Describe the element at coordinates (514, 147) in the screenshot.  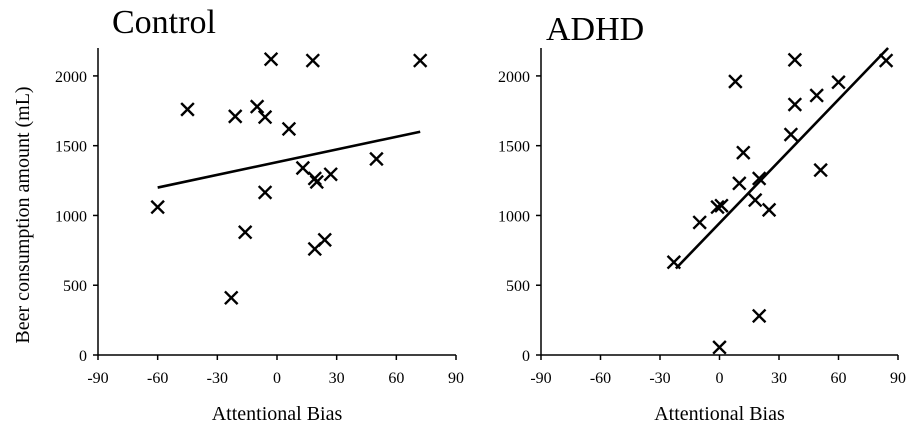
I see `adhd-y-tick-label: 1500` at that location.